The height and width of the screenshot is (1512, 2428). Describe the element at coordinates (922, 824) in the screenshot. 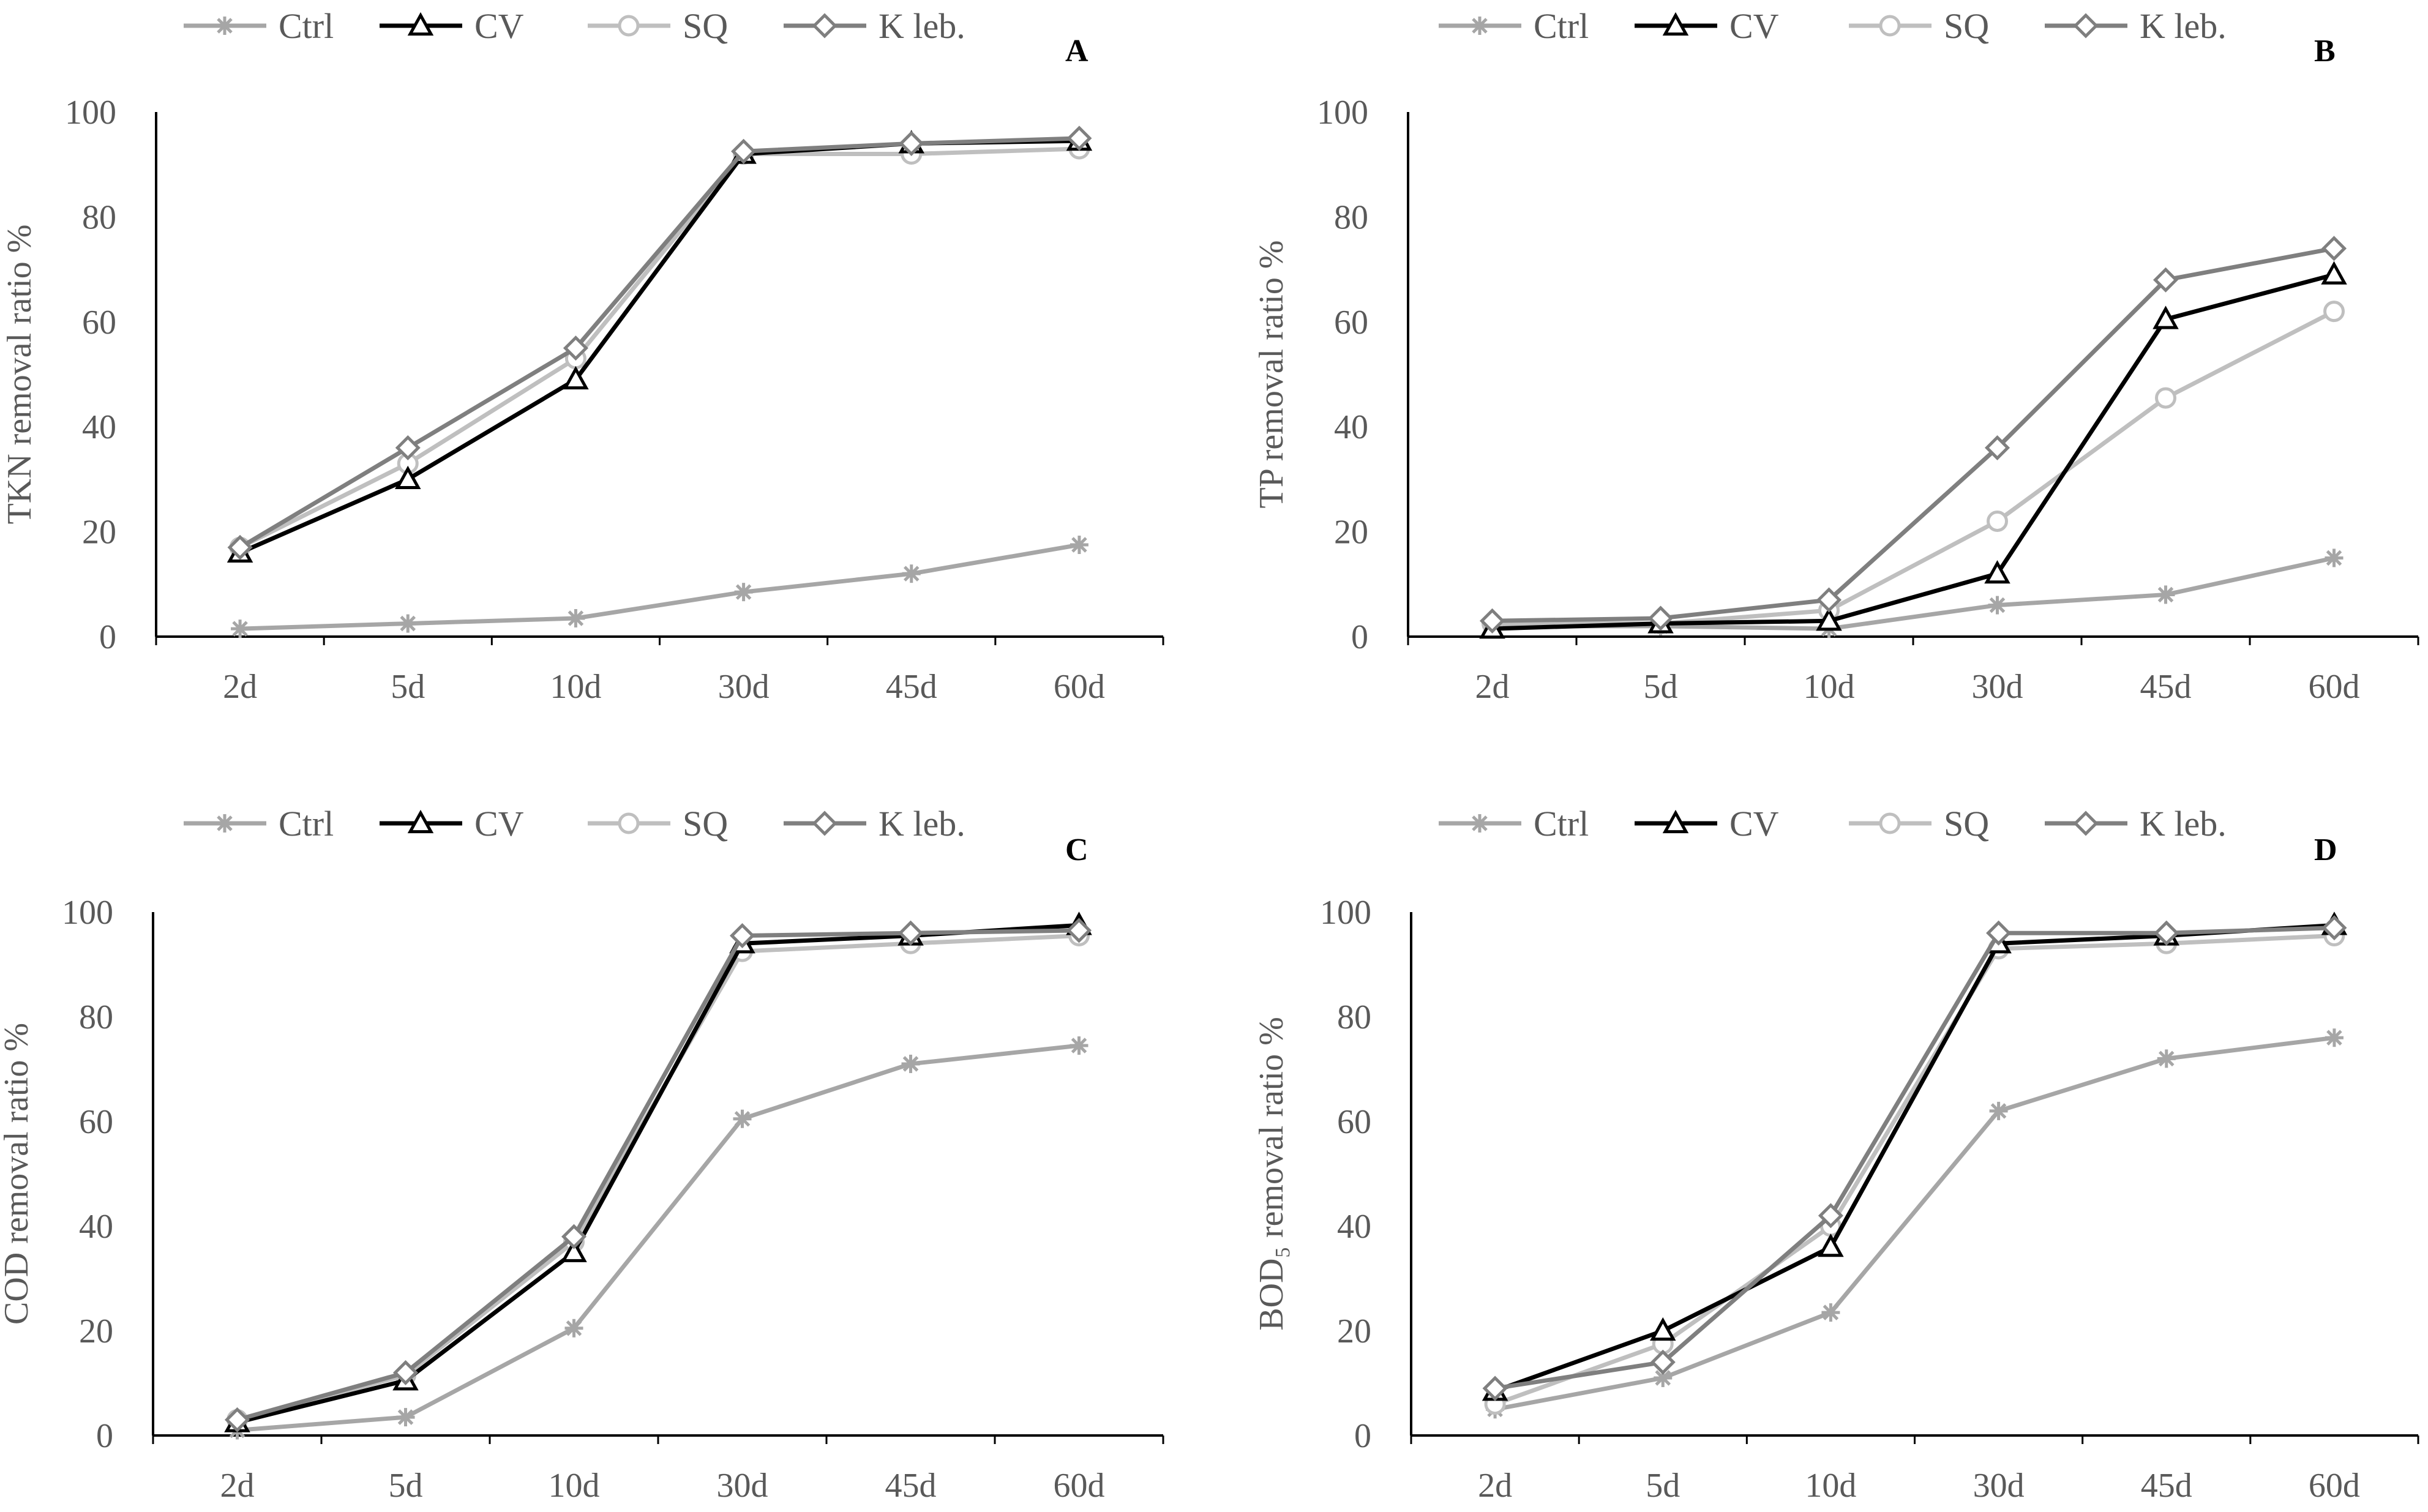

I see `legend-label: K leb.` at that location.